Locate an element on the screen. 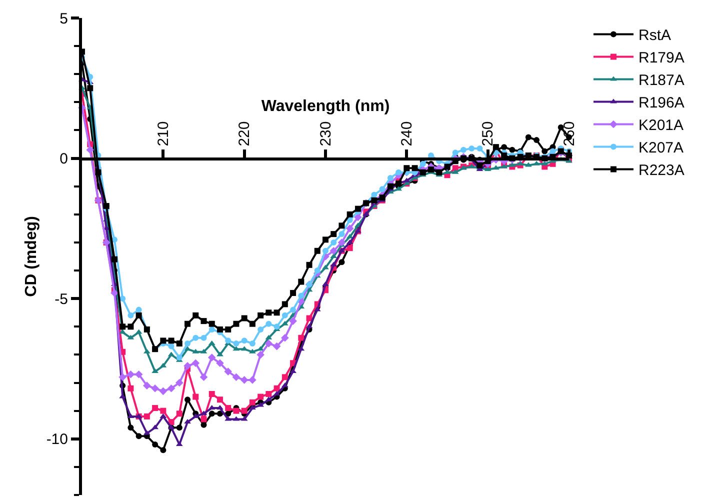  x-tick-label: 240 is located at coordinates (407, 133).